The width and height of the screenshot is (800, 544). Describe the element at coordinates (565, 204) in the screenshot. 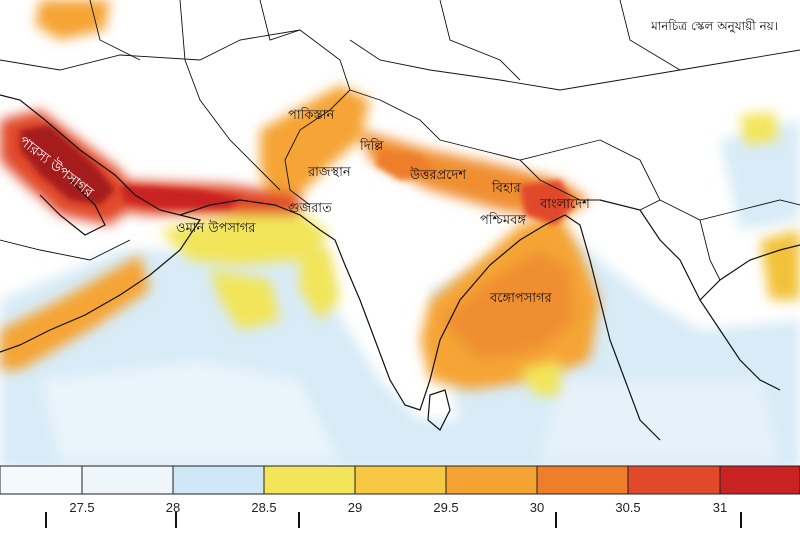

I see `label-bangladesh: বাংলাদেশ` at that location.